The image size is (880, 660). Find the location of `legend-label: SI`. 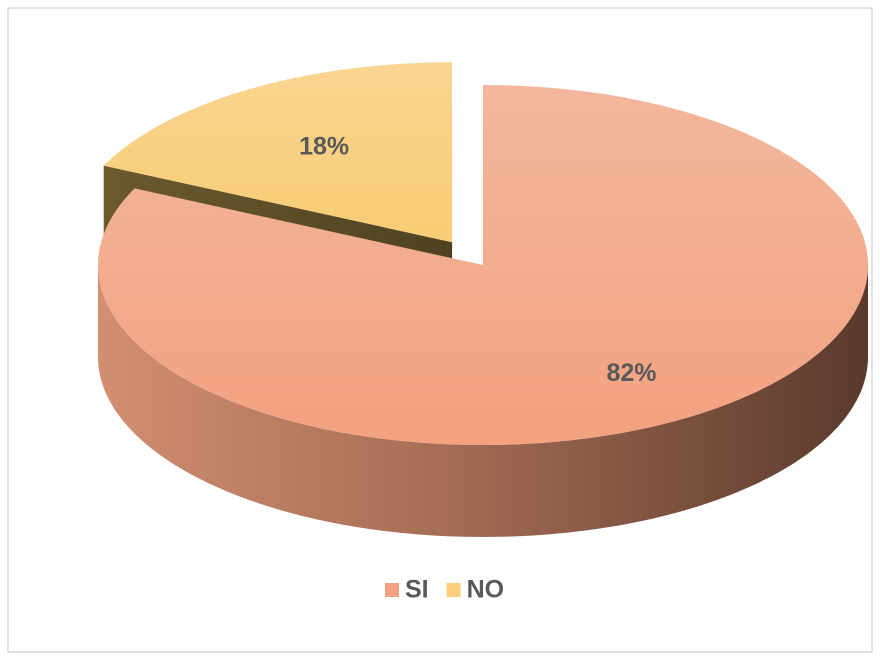

legend-label: SI is located at coordinates (417, 590).